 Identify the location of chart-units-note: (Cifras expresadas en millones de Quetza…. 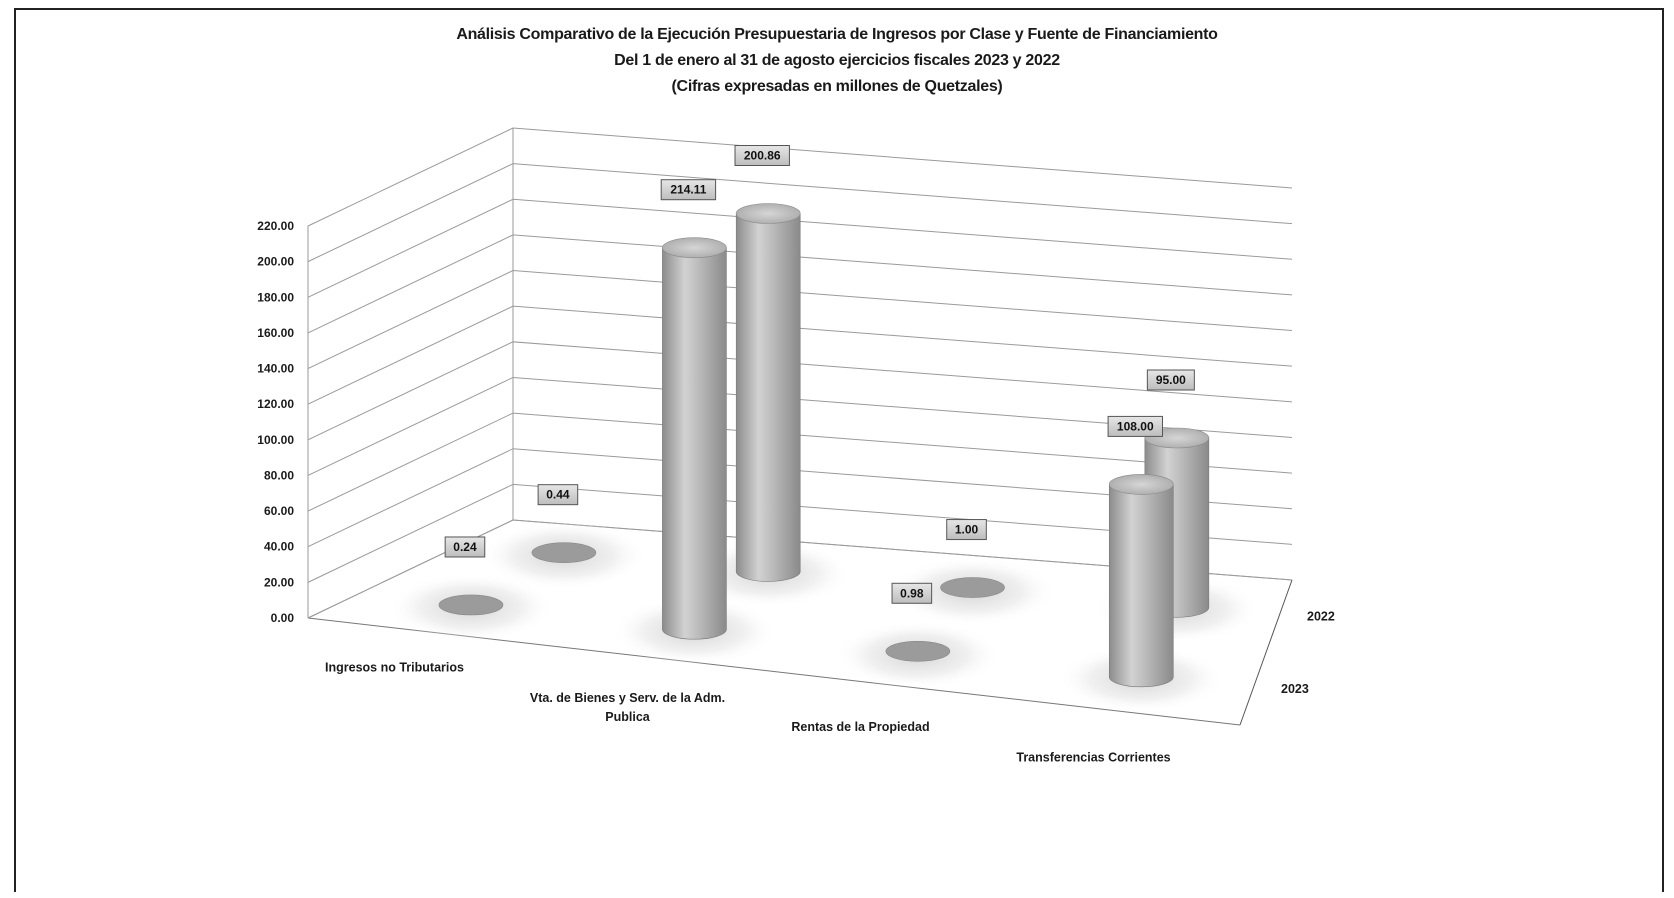
(837, 86).